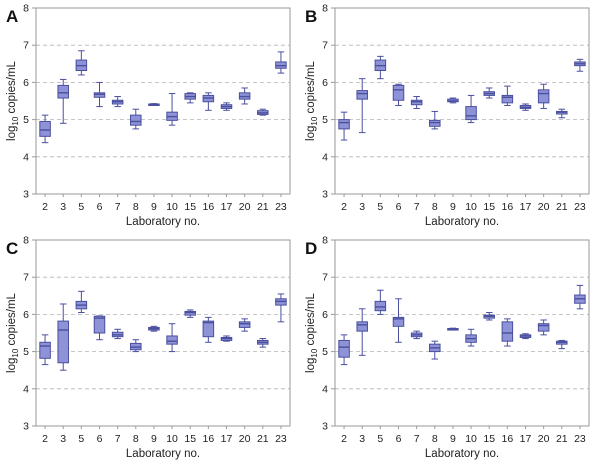  I want to click on x-tick-label: 6, so click(399, 439).